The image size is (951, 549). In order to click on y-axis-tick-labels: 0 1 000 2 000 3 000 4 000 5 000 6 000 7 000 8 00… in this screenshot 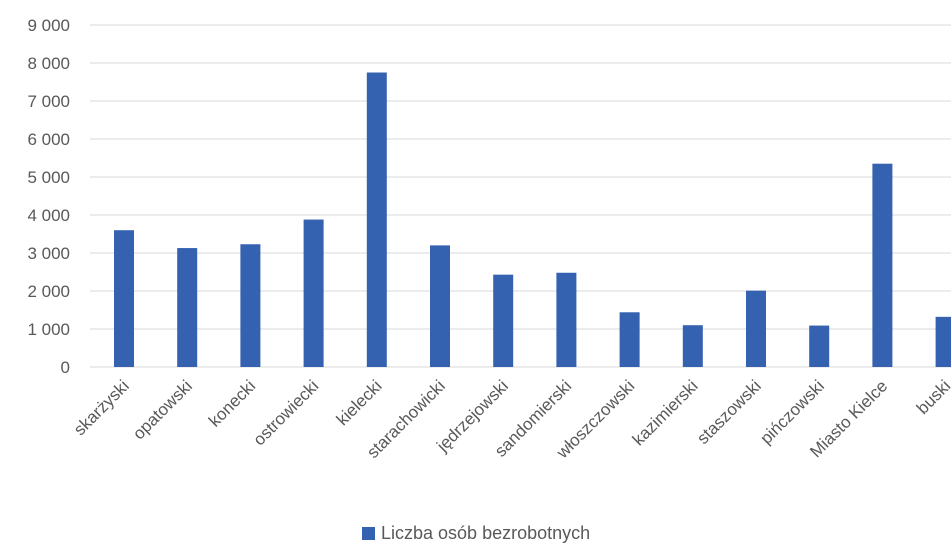, I will do `click(48, 196)`.